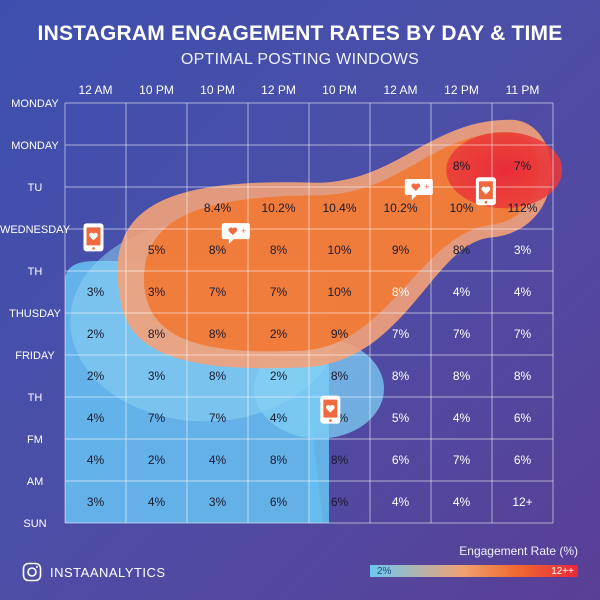 This screenshot has height=600, width=600. I want to click on row-label: WEDNESDAY, so click(35, 230).